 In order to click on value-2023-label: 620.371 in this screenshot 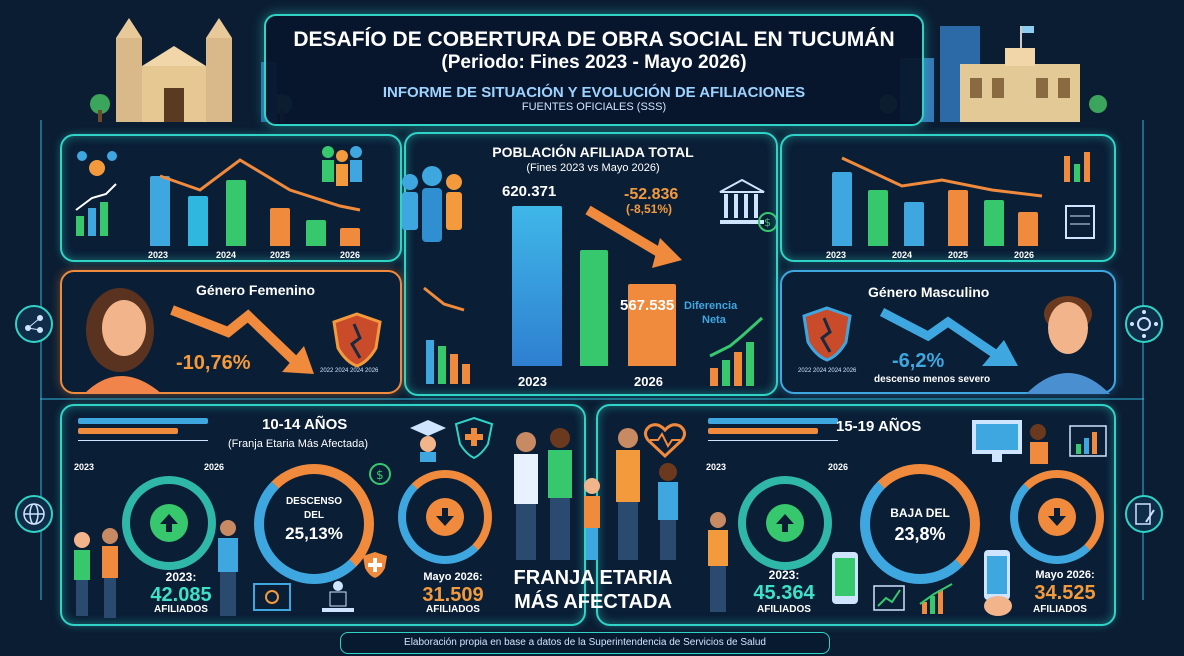, I will do `click(529, 191)`.